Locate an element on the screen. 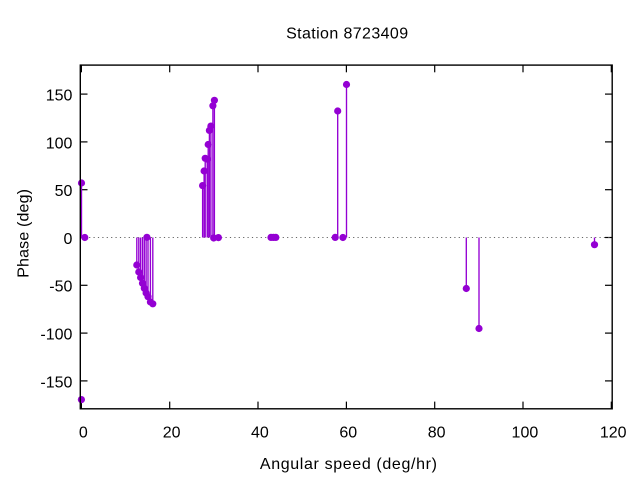  svg-text: -50 is located at coordinates (60, 287).